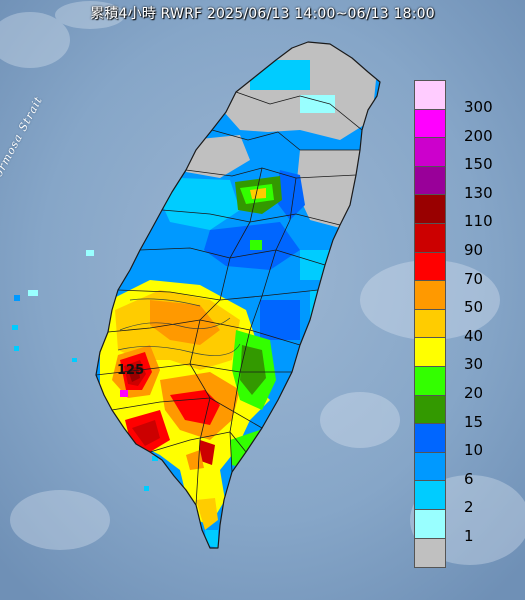  Describe the element at coordinates (459, 325) in the screenshot. I see `rainfall-legend: 300 200 150 130 110 90 70 50 40 30 20 15 10 6 2 1` at that location.